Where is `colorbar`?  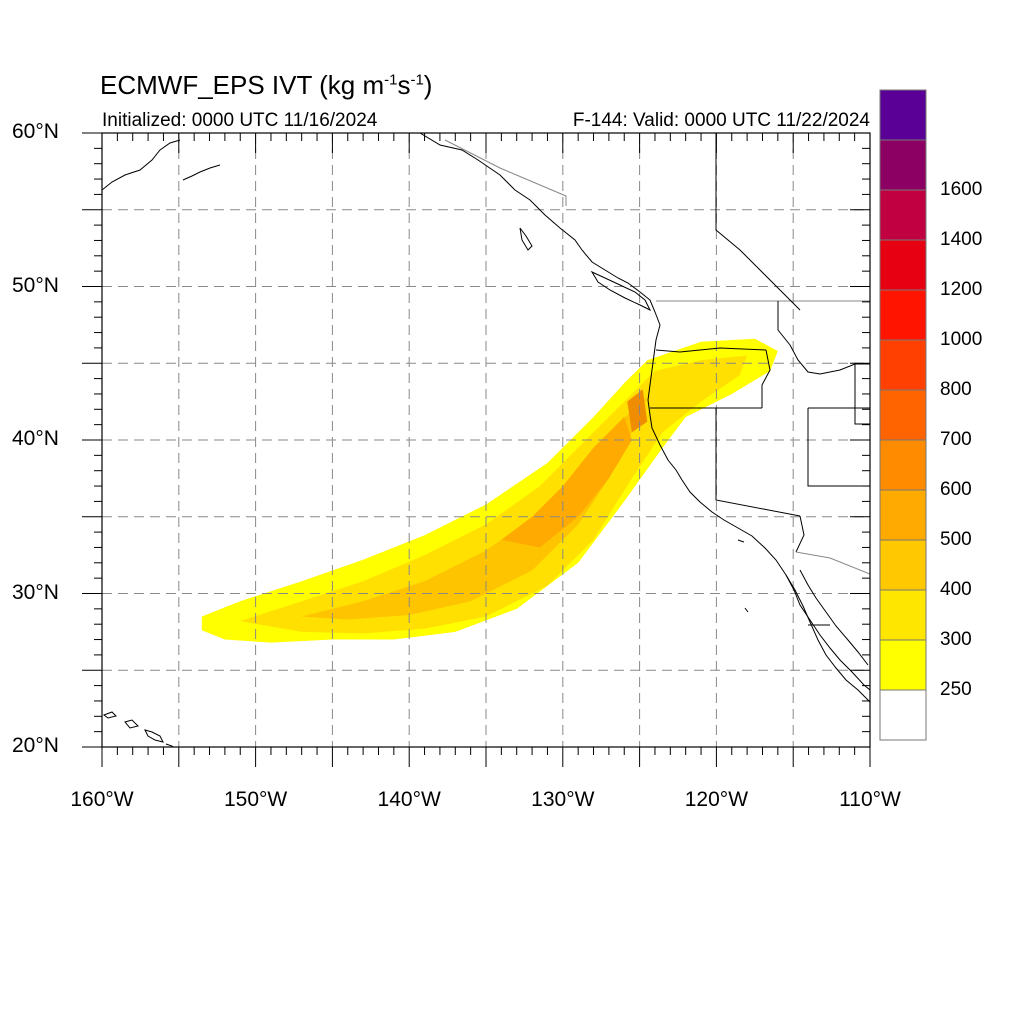 colorbar is located at coordinates (903, 415).